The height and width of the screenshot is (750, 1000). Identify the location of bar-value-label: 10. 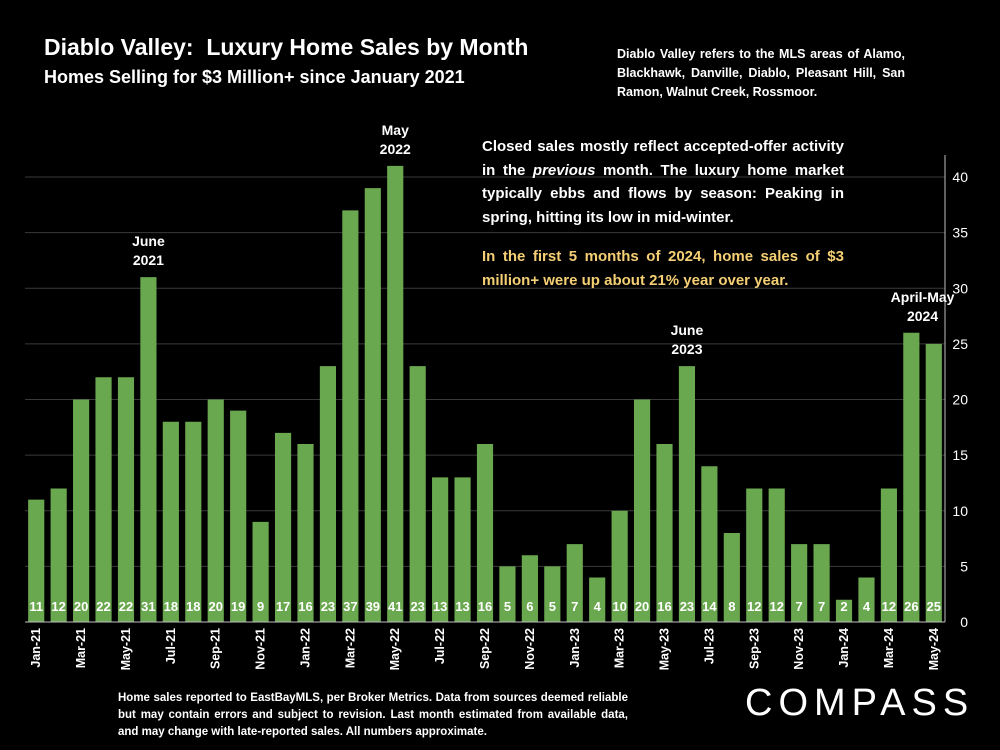
(619, 606).